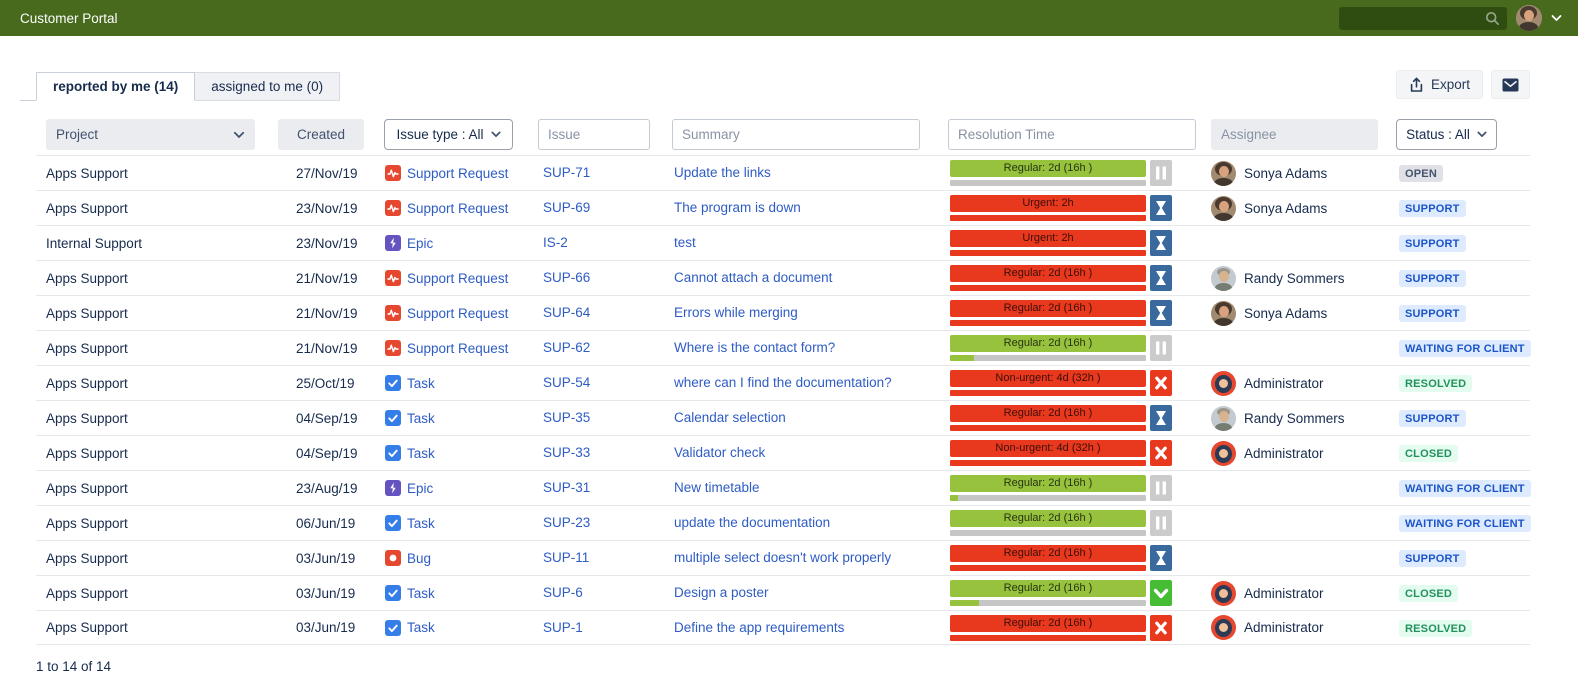  What do you see at coordinates (567, 382) in the screenshot?
I see `issue-key-link: SUP-54` at bounding box center [567, 382].